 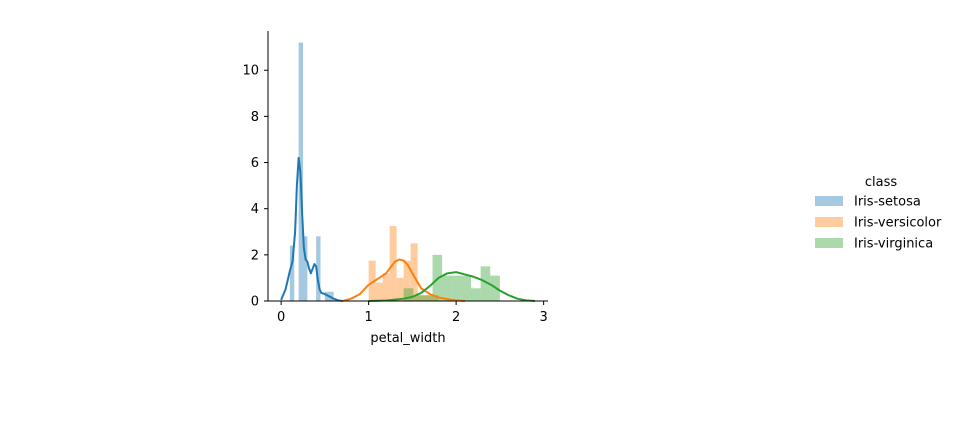 What do you see at coordinates (255, 209) in the screenshot?
I see `y-tick-label: 4` at bounding box center [255, 209].